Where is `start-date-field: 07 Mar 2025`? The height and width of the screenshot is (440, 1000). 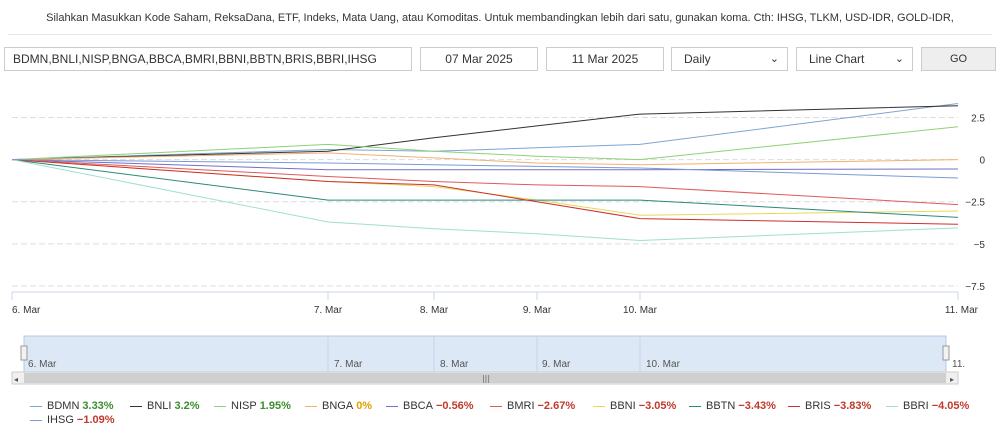
start-date-field: 07 Mar 2025 is located at coordinates (479, 59).